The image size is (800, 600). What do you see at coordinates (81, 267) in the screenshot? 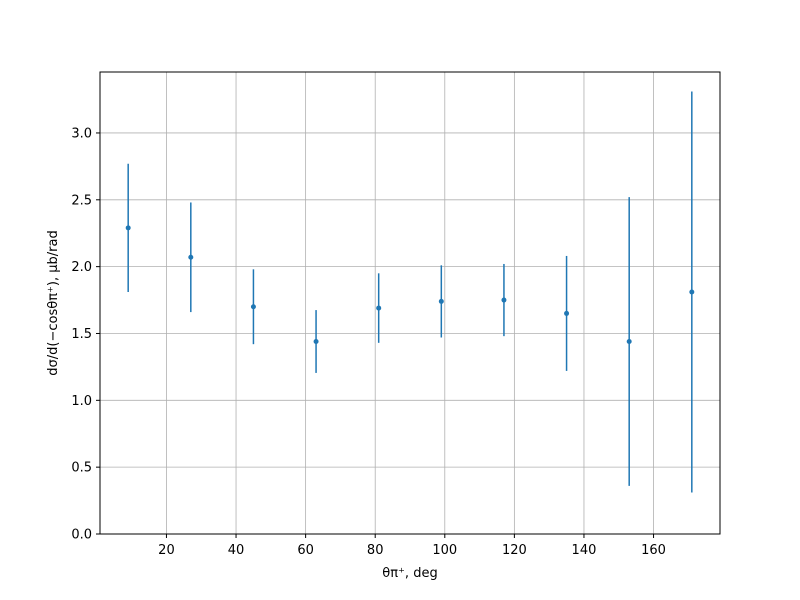
I see `y-tick-label: 2.0` at bounding box center [81, 267].